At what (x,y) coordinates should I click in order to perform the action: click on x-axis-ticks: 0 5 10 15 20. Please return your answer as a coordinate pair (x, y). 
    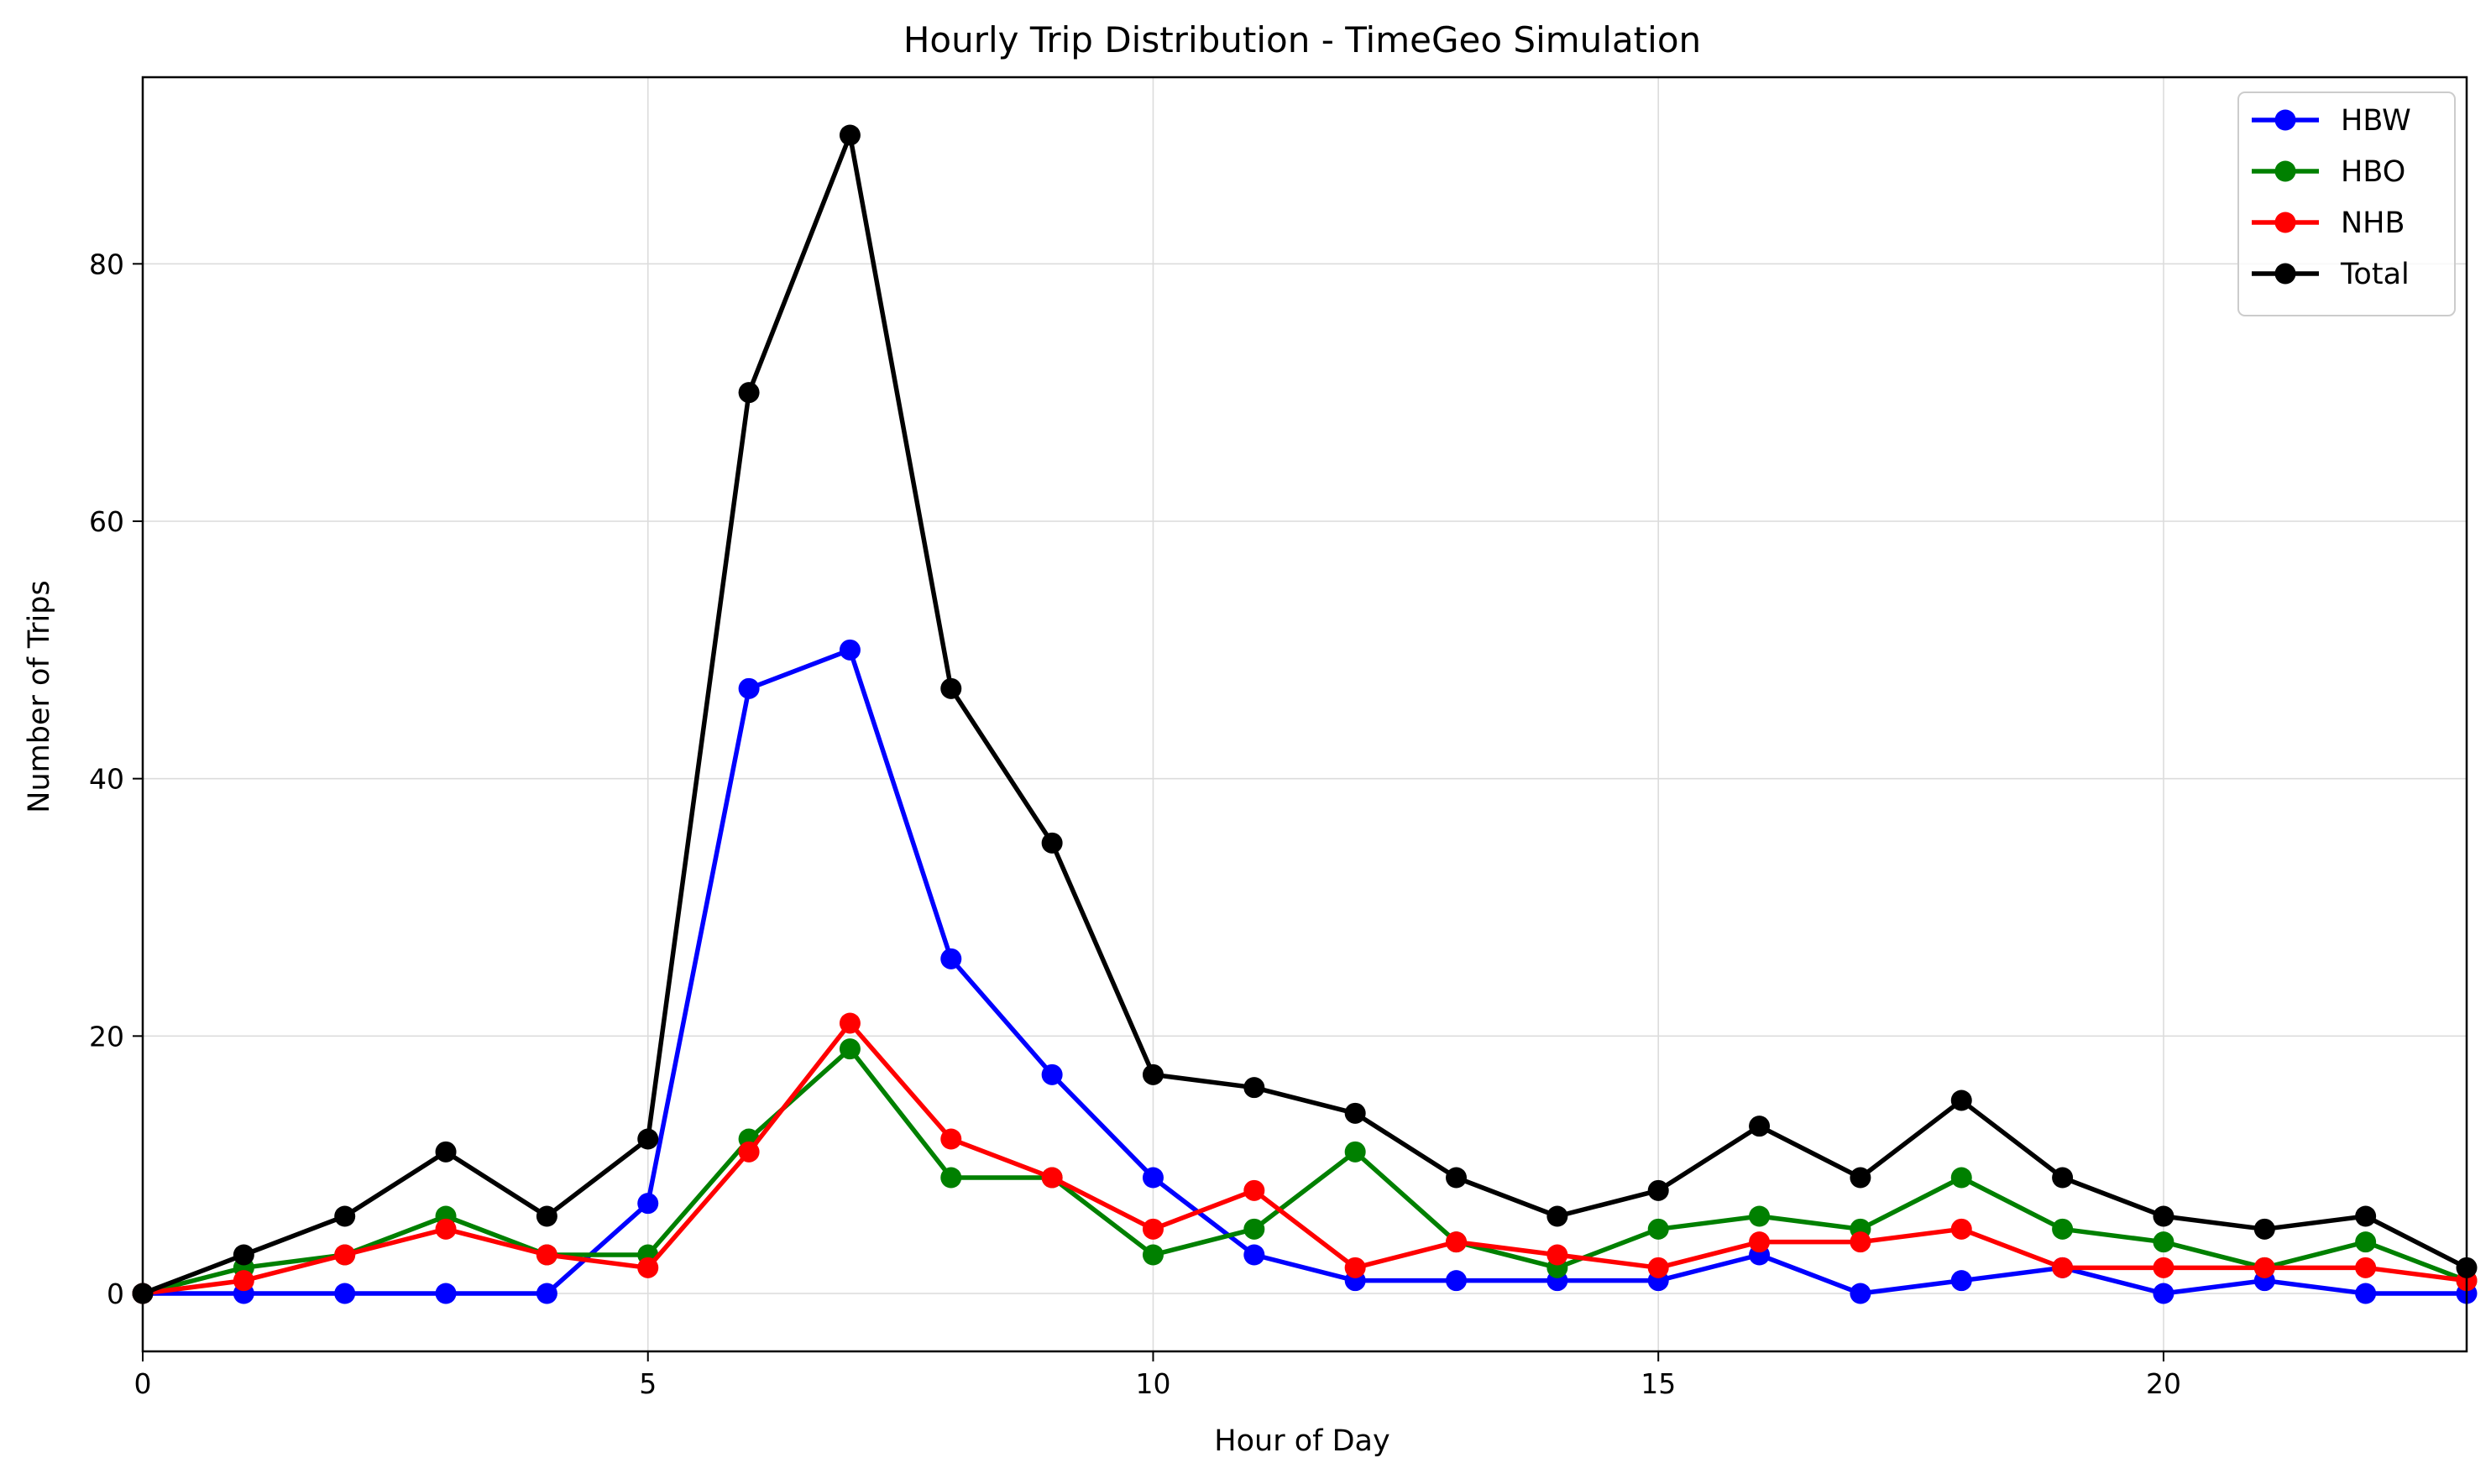
    Looking at the image, I should click on (1157, 1375).